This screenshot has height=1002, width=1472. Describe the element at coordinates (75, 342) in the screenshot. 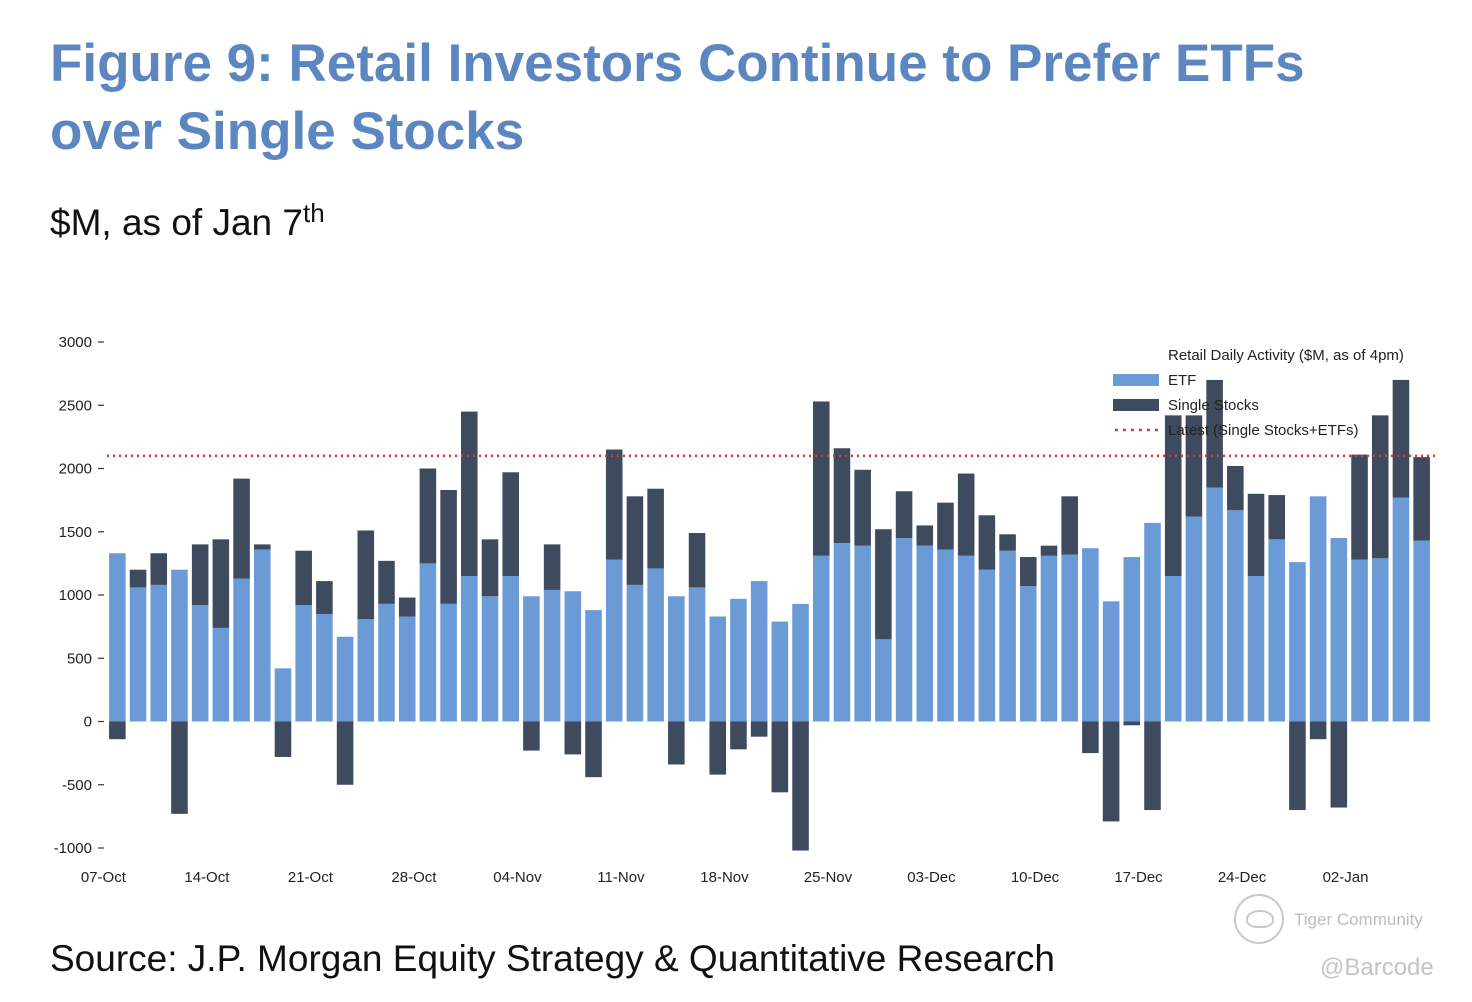

I see `y-tick-label: 3000` at that location.